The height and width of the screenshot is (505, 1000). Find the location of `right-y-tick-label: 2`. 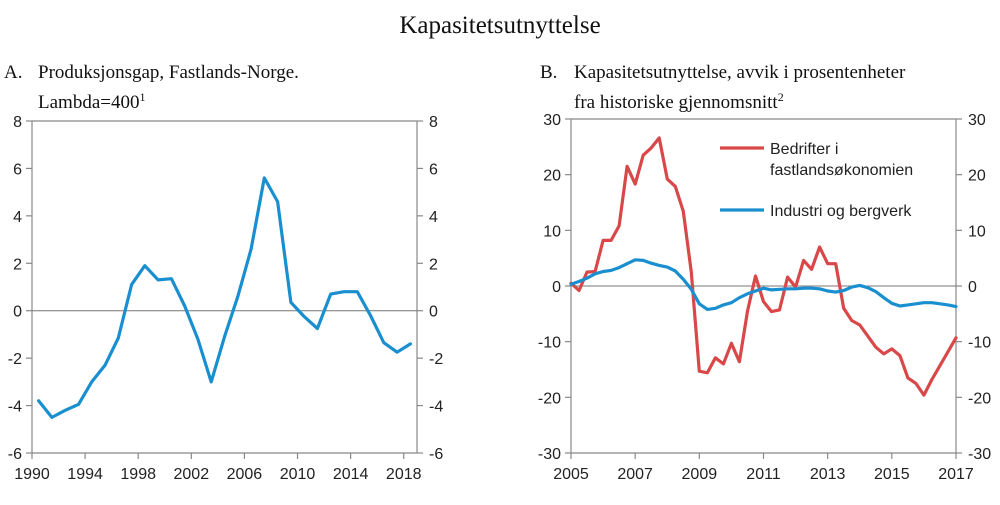

right-y-tick-label: 2 is located at coordinates (433, 264).